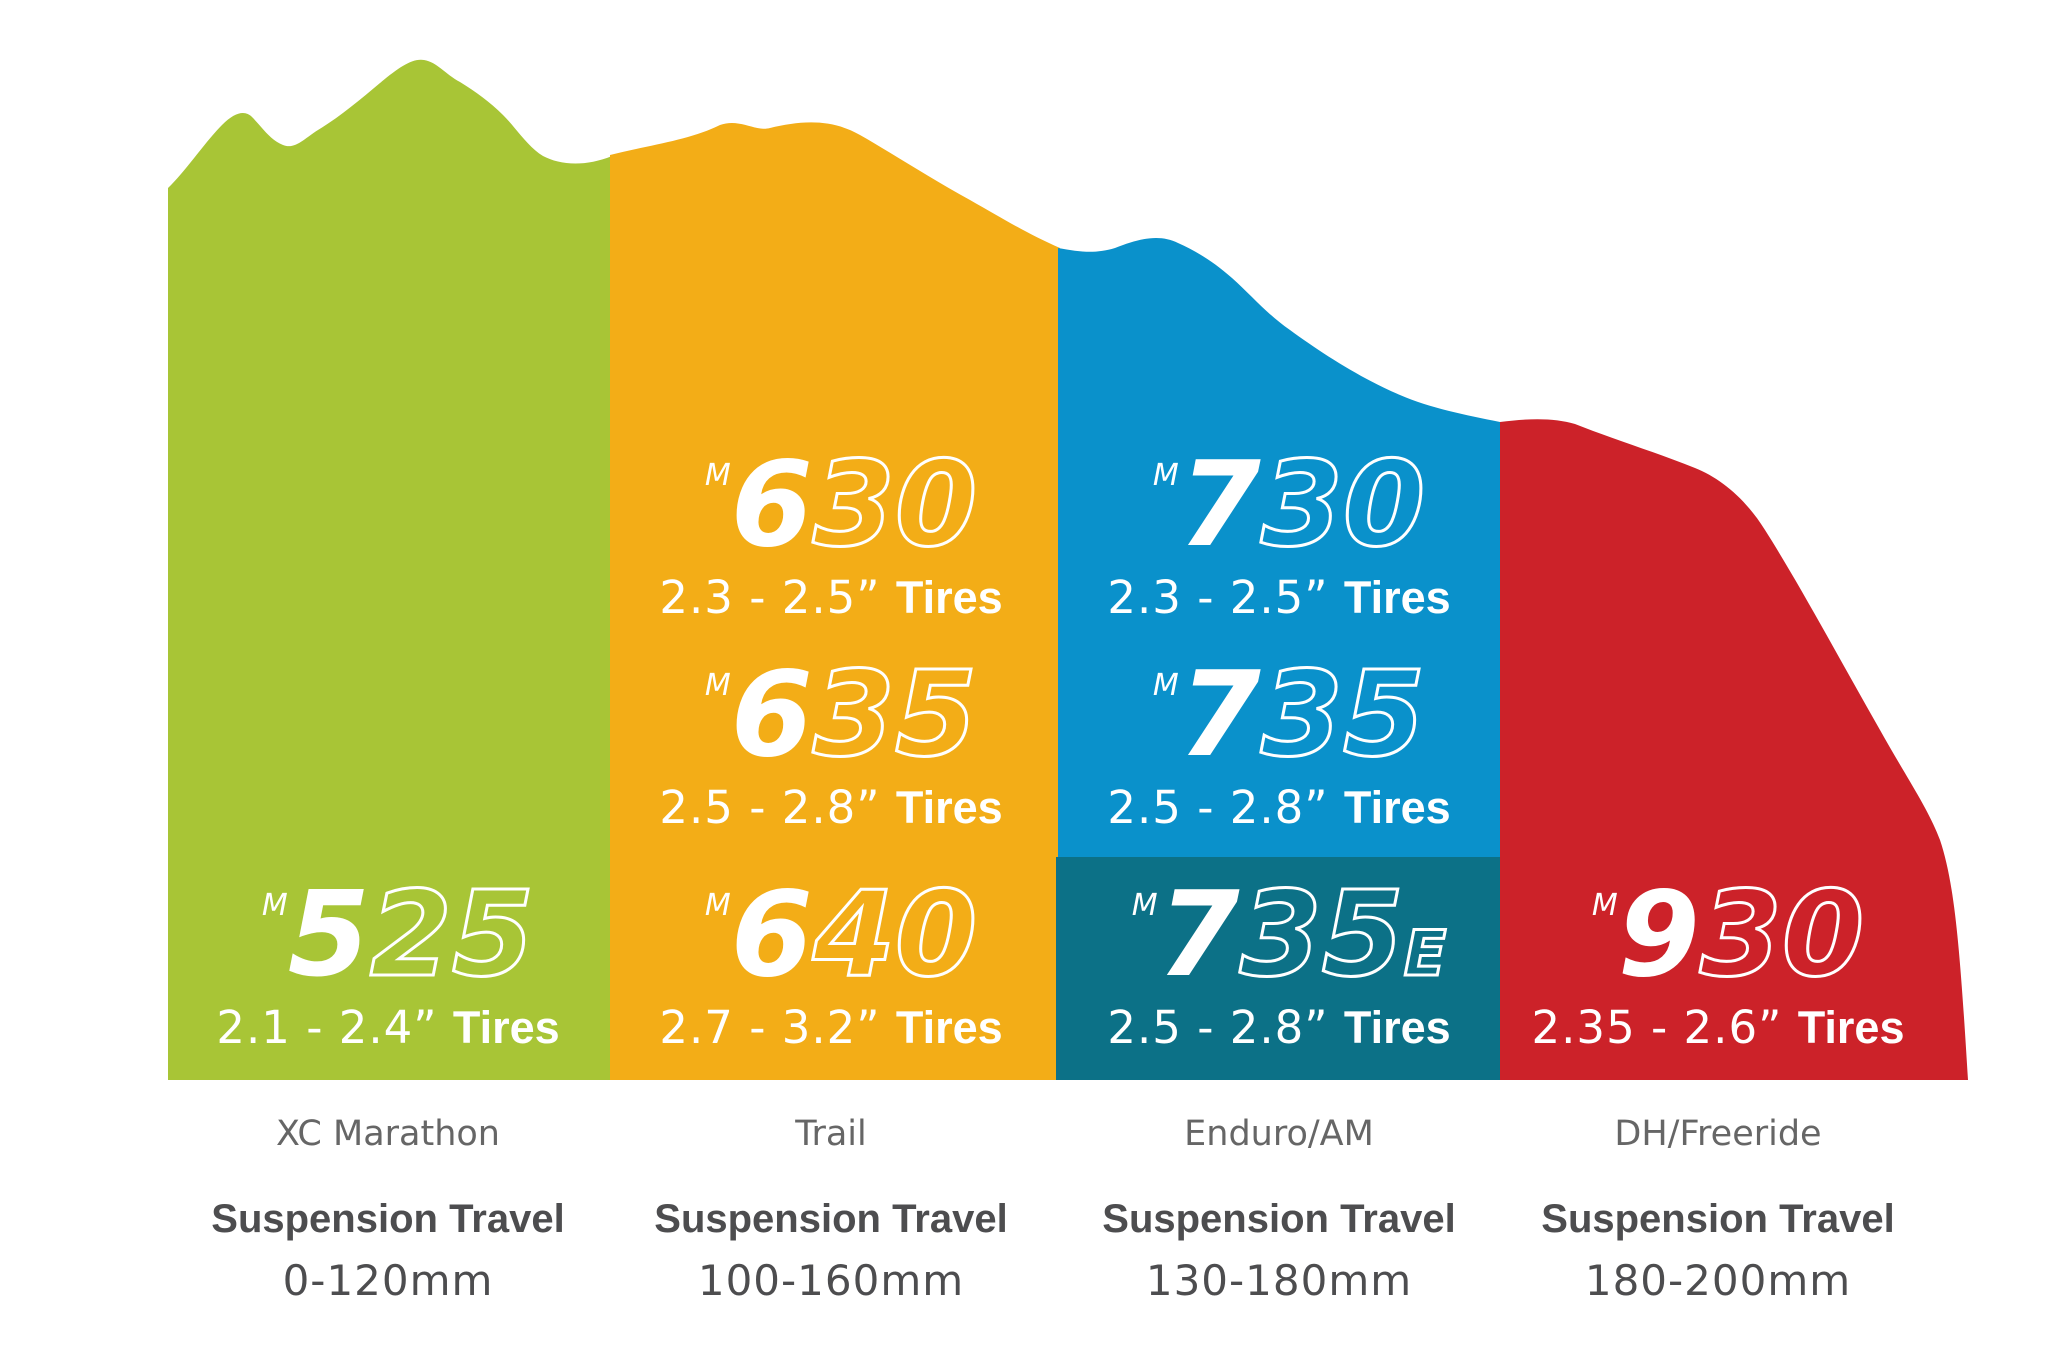 The height and width of the screenshot is (1362, 2048). I want to click on tire-size: 2.1 - 2.4” Tires, so click(387, 1027).